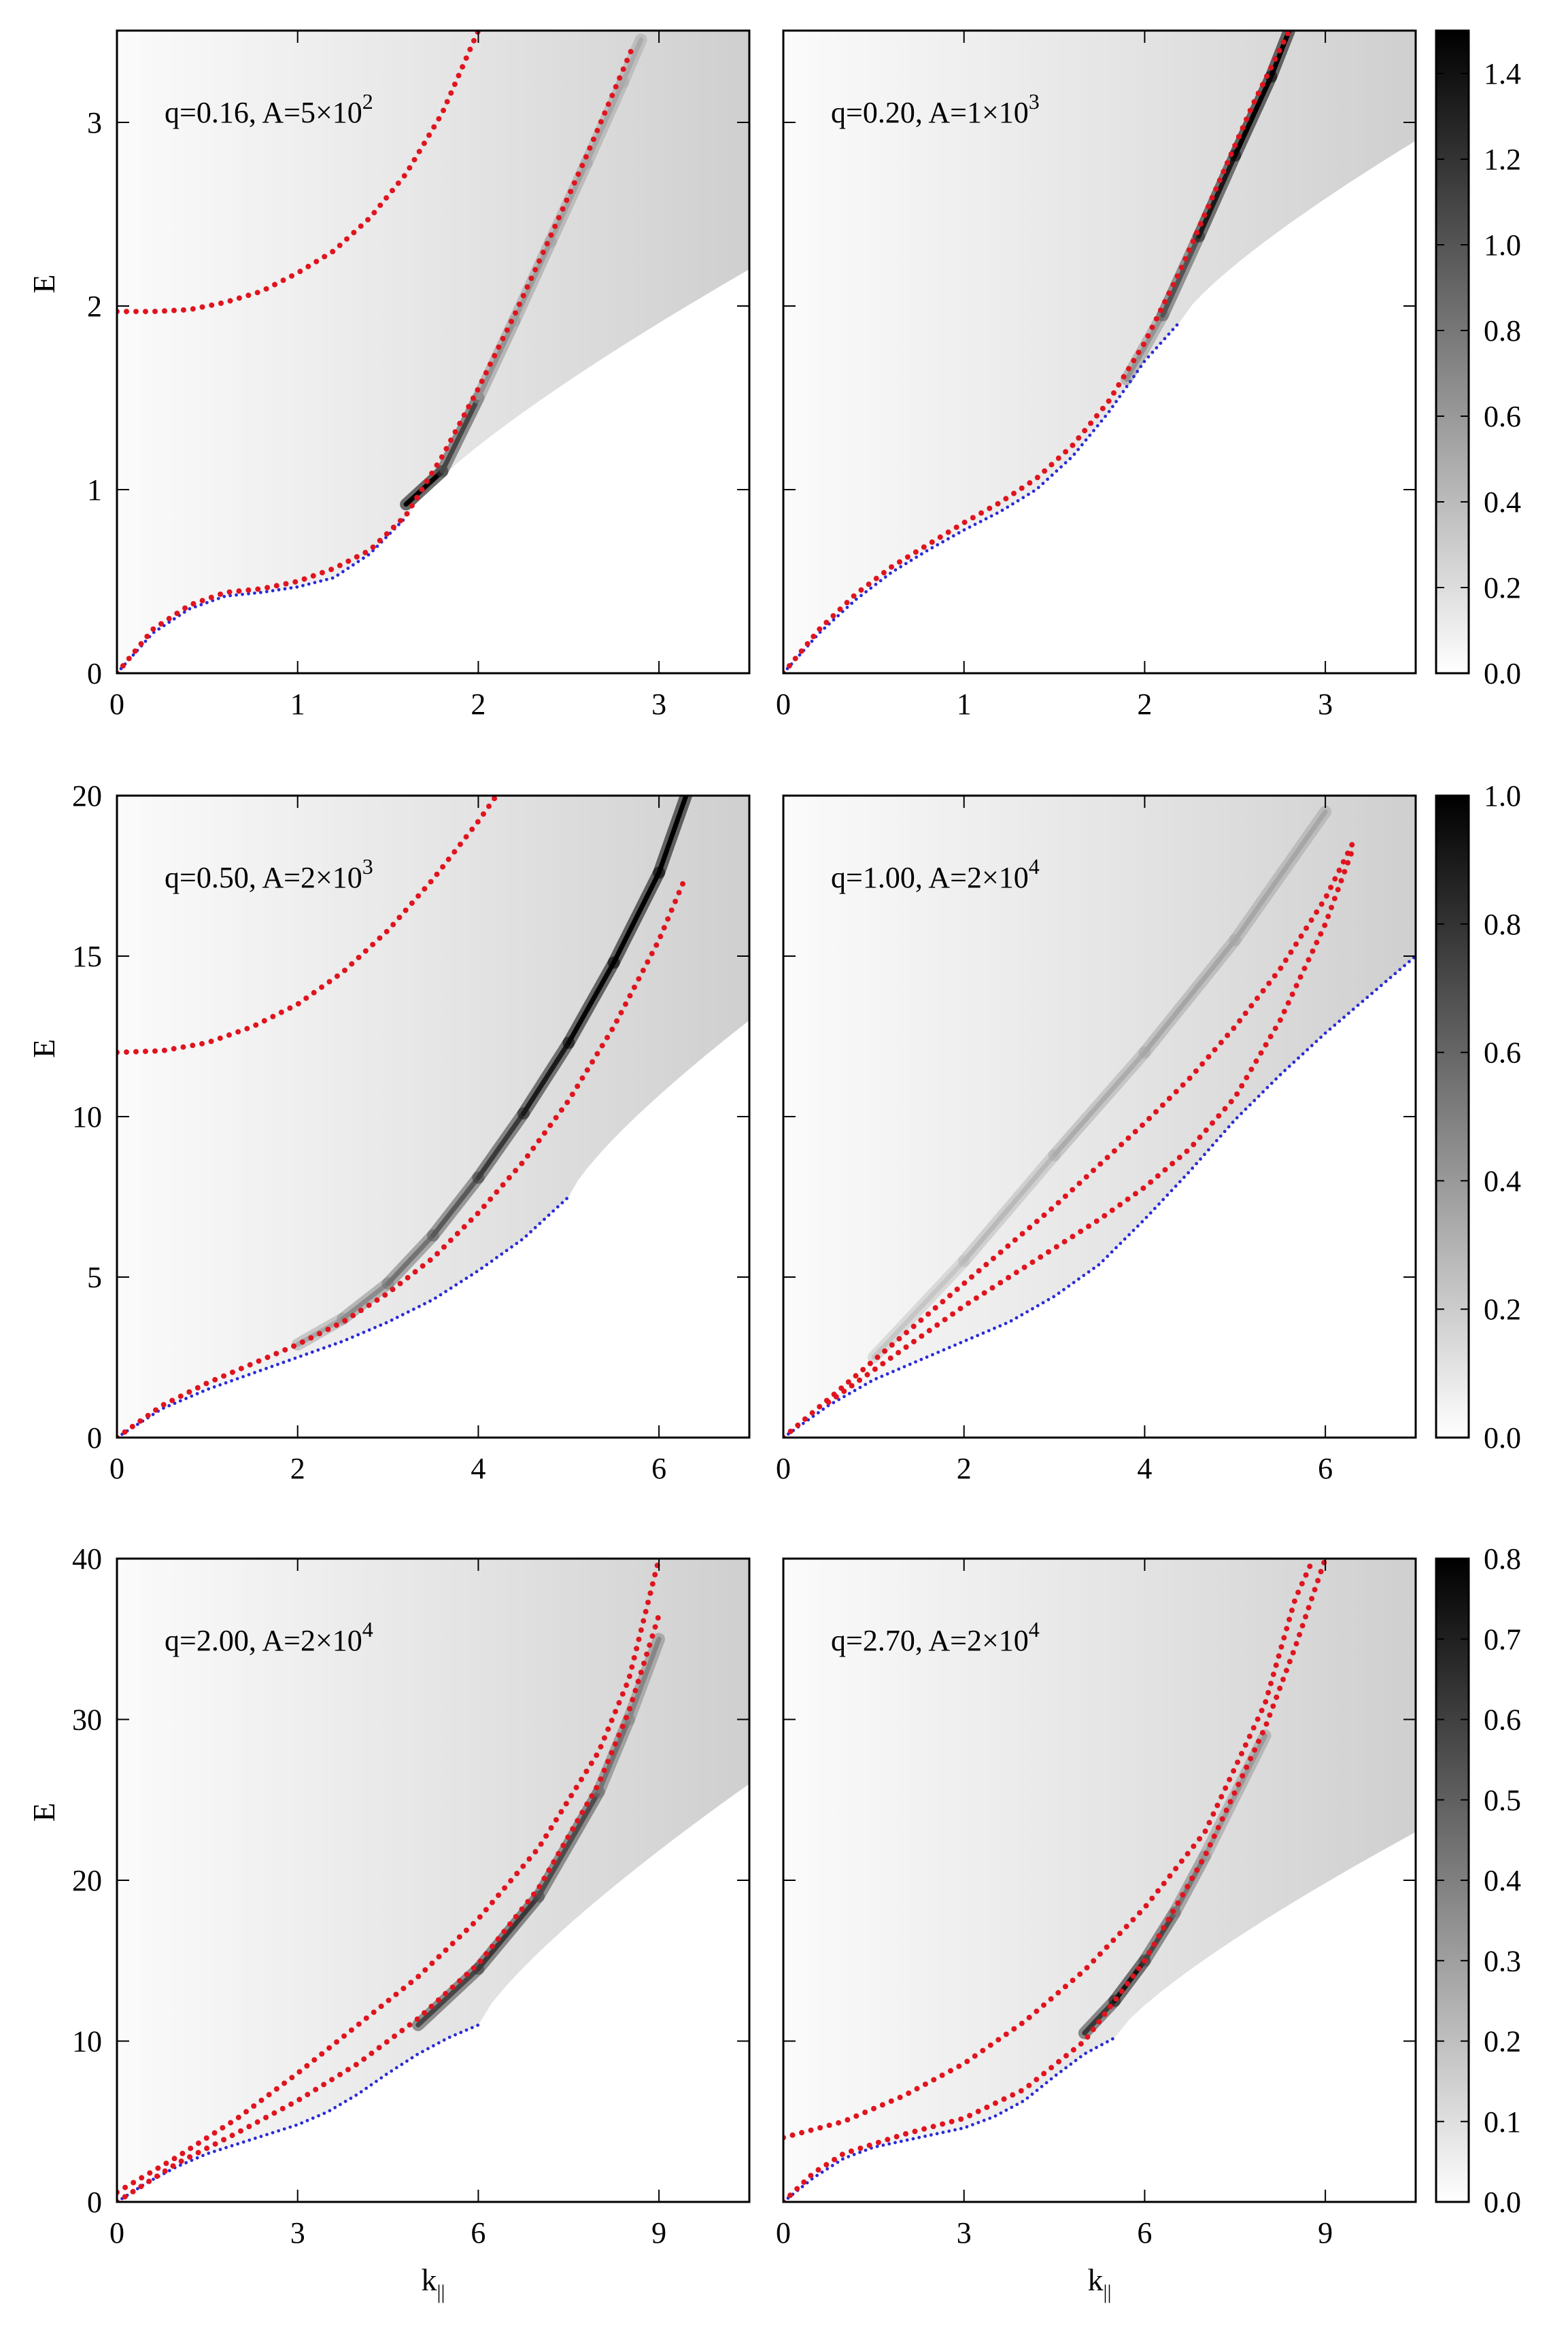 The width and height of the screenshot is (1568, 2342). What do you see at coordinates (365, 1300) in the screenshot?
I see `peak-ridge` at bounding box center [365, 1300].